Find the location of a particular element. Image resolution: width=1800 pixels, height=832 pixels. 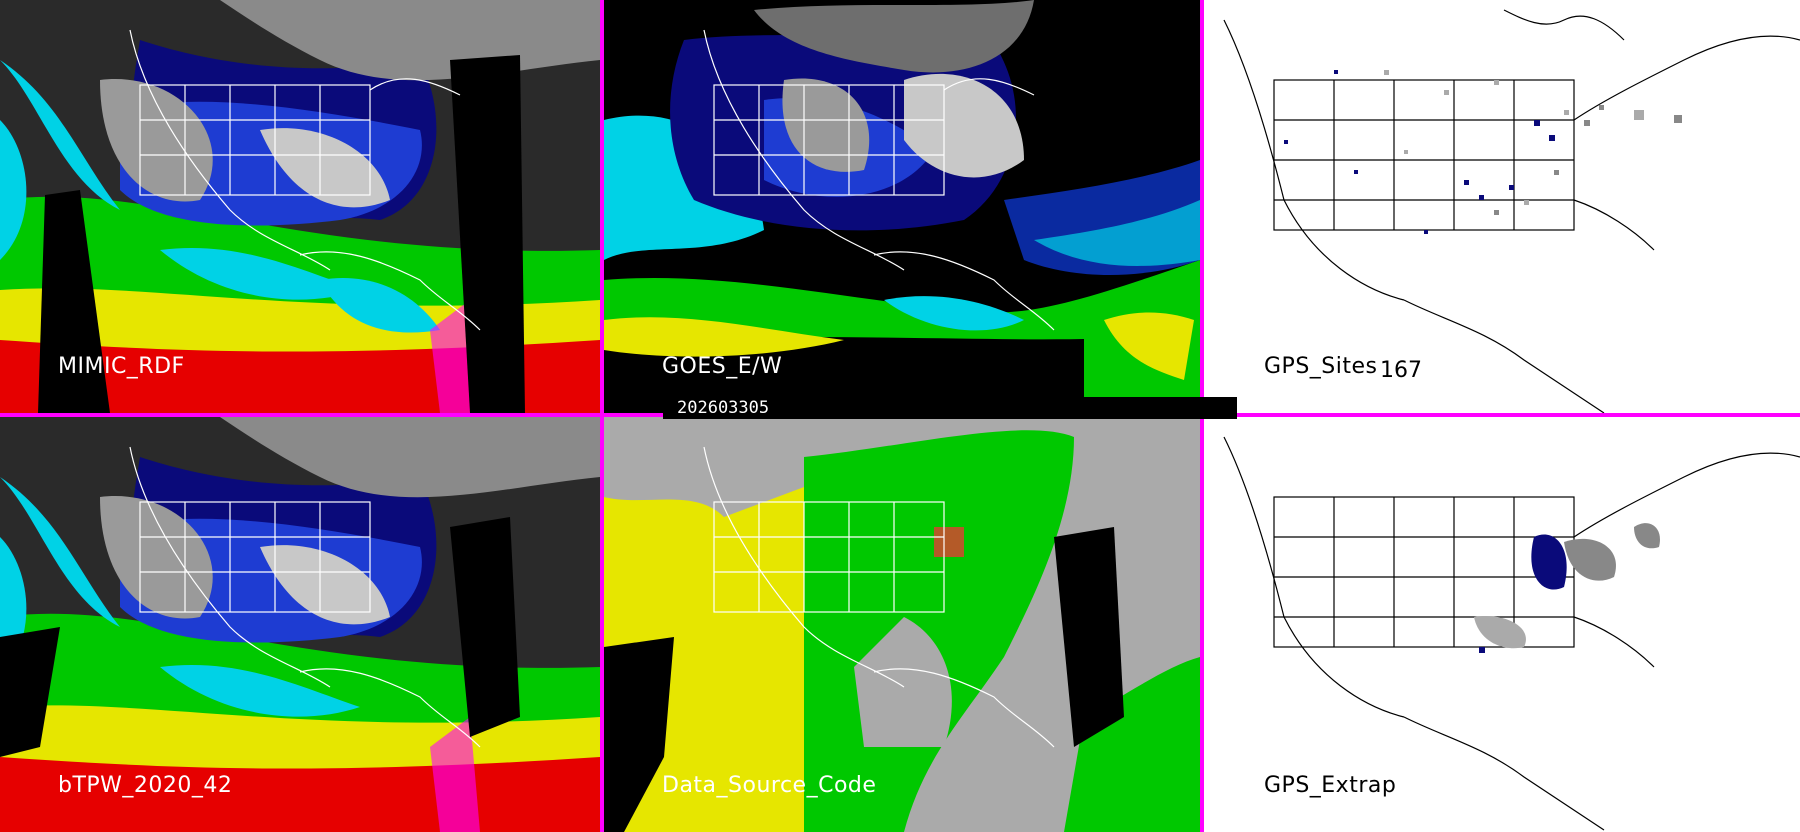

source-boundaries is located at coordinates (879, 597).